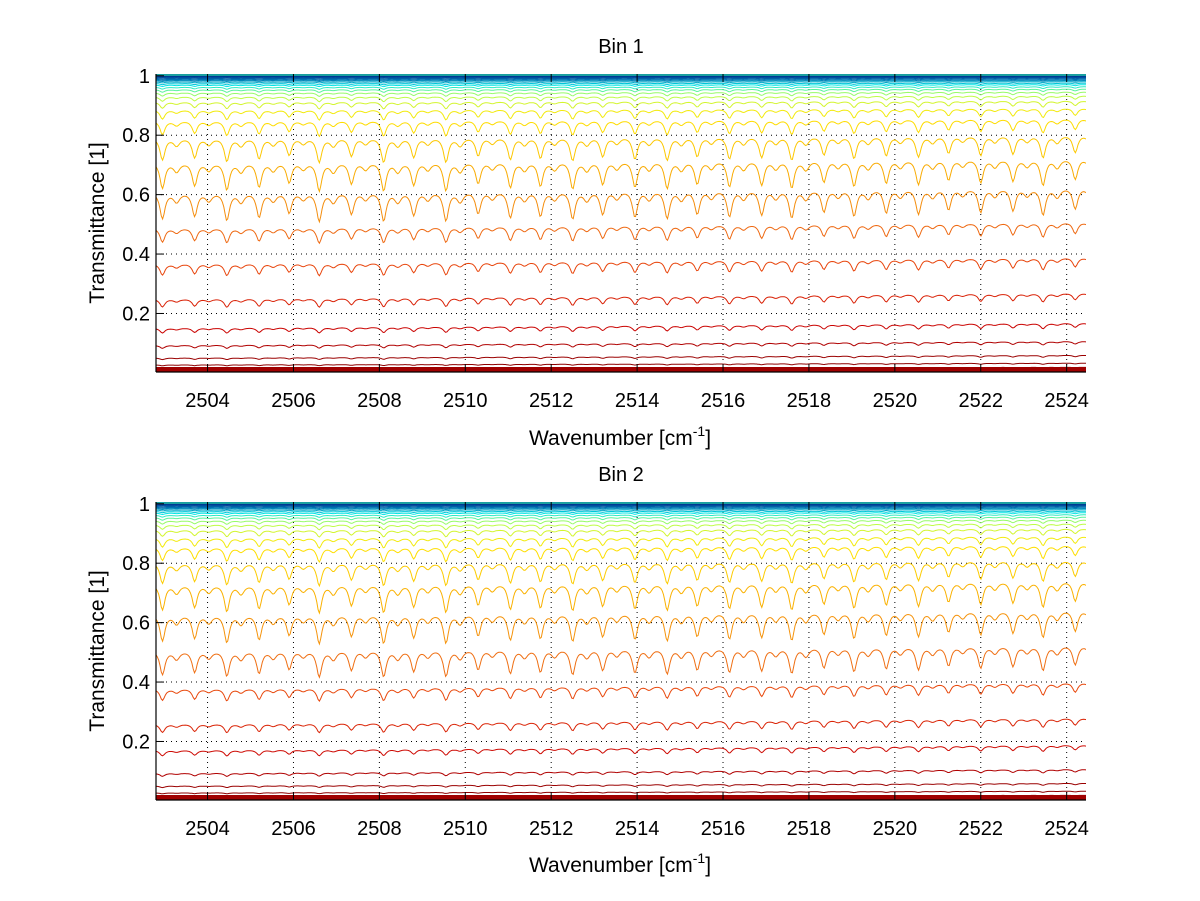  What do you see at coordinates (611, 438) in the screenshot?
I see `x-axis-label-text: Wavenumber [cm` at bounding box center [611, 438].